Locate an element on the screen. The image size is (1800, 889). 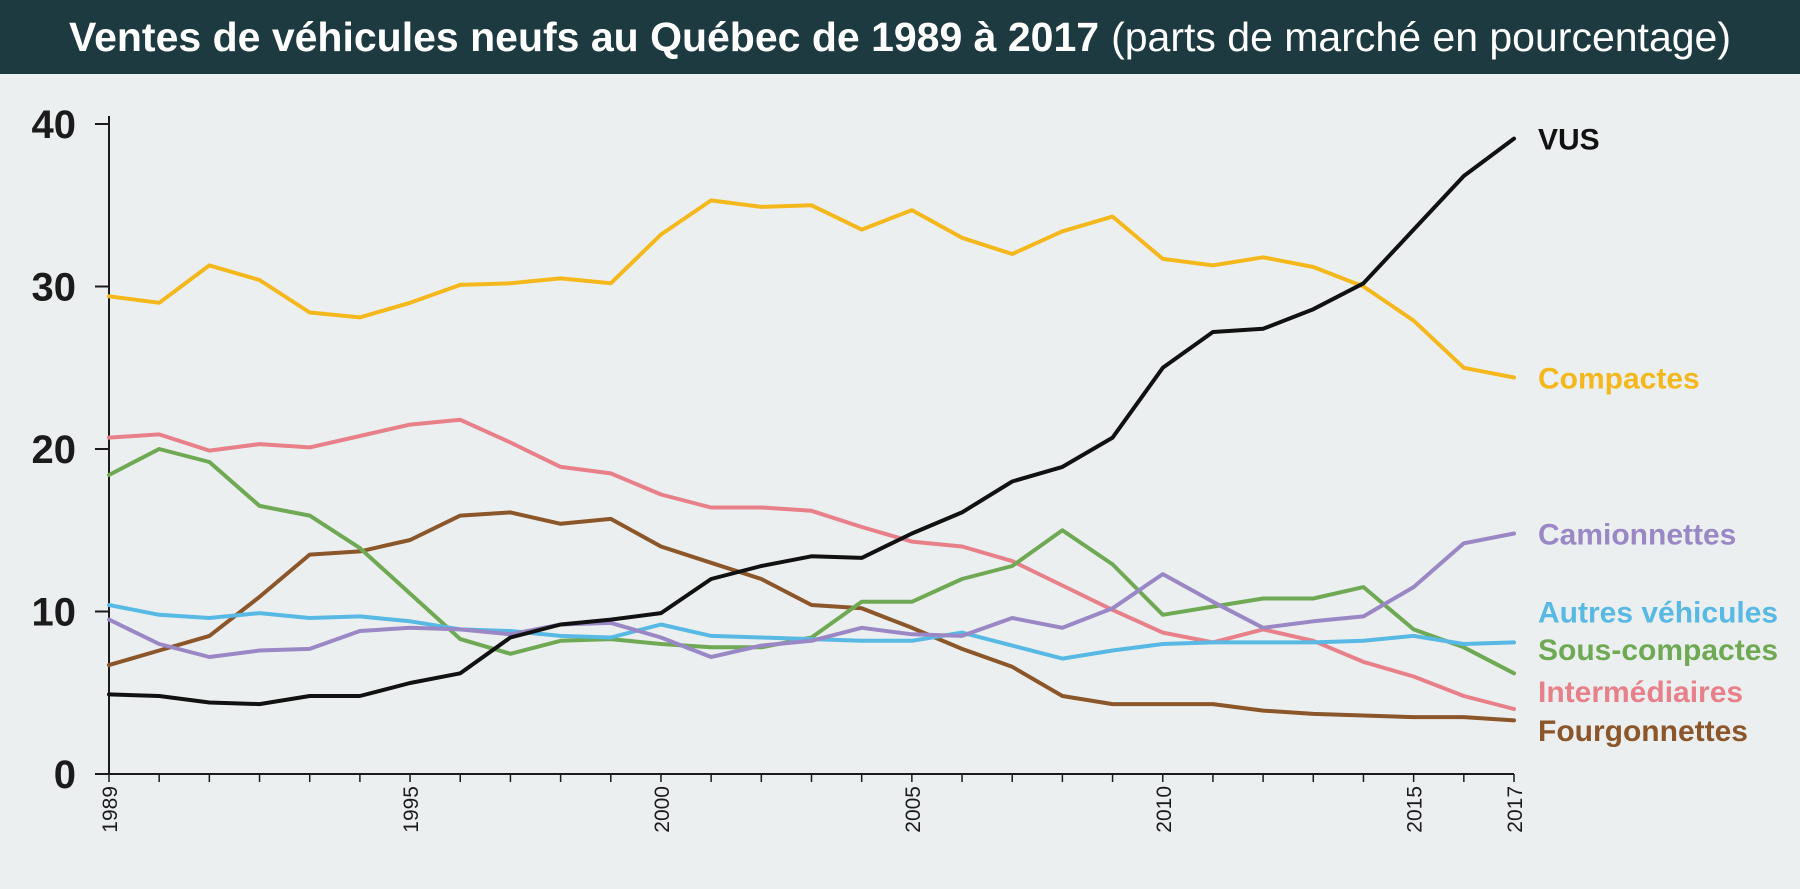
y-tick-label: 10 is located at coordinates (54, 613).